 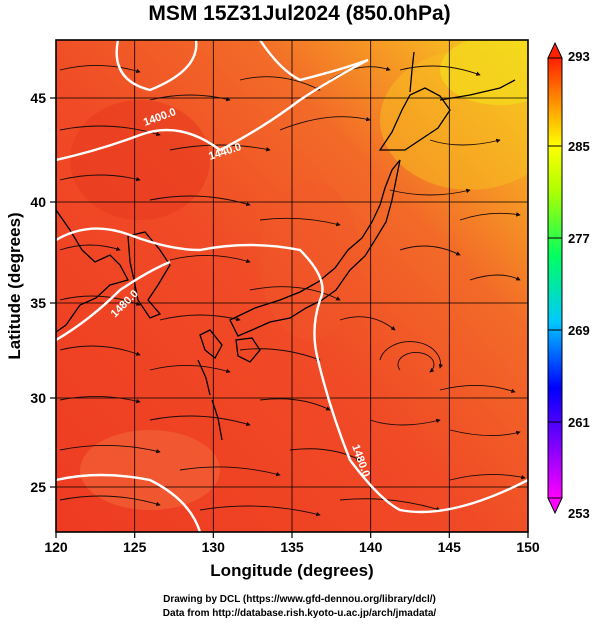 I want to click on y-tick-label: 30, so click(x=38, y=398).